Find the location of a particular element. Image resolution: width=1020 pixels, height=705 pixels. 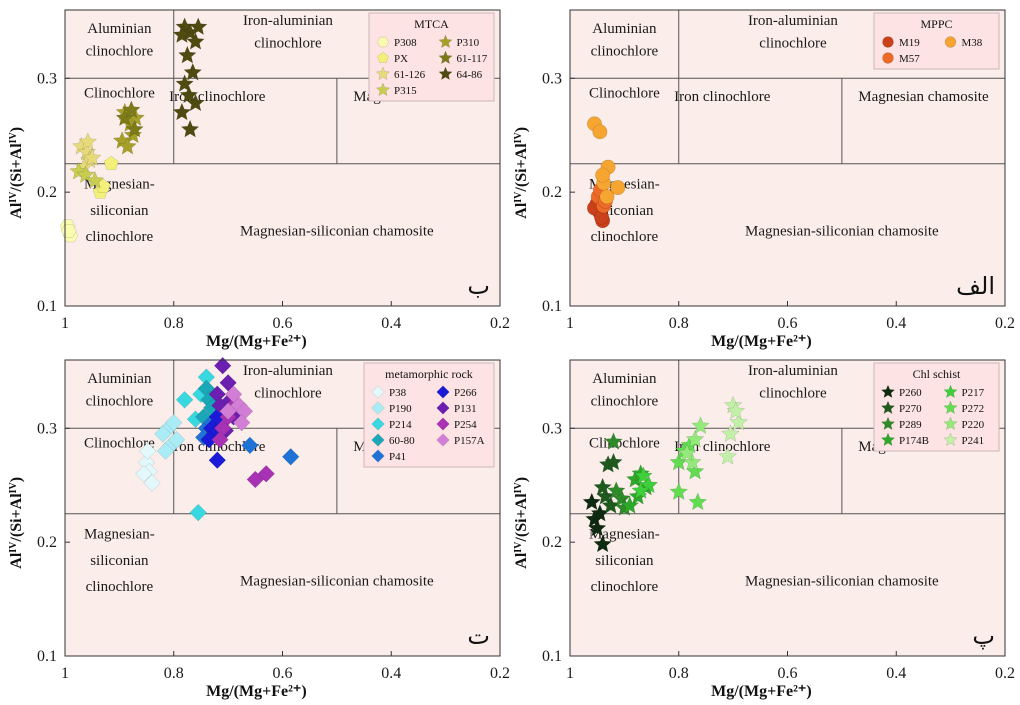

legend-entry-px: PX is located at coordinates (401, 59).